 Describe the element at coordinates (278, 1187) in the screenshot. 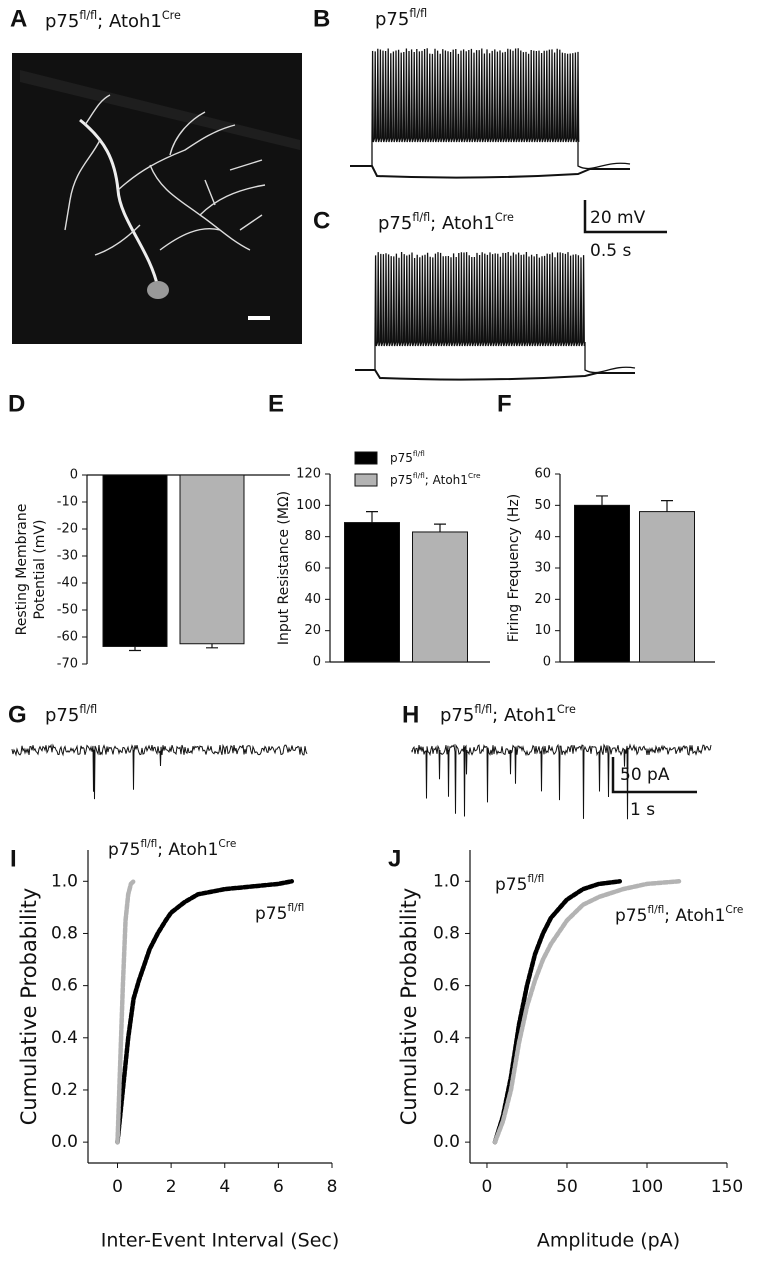

I see `x-tick-label: 6` at that location.